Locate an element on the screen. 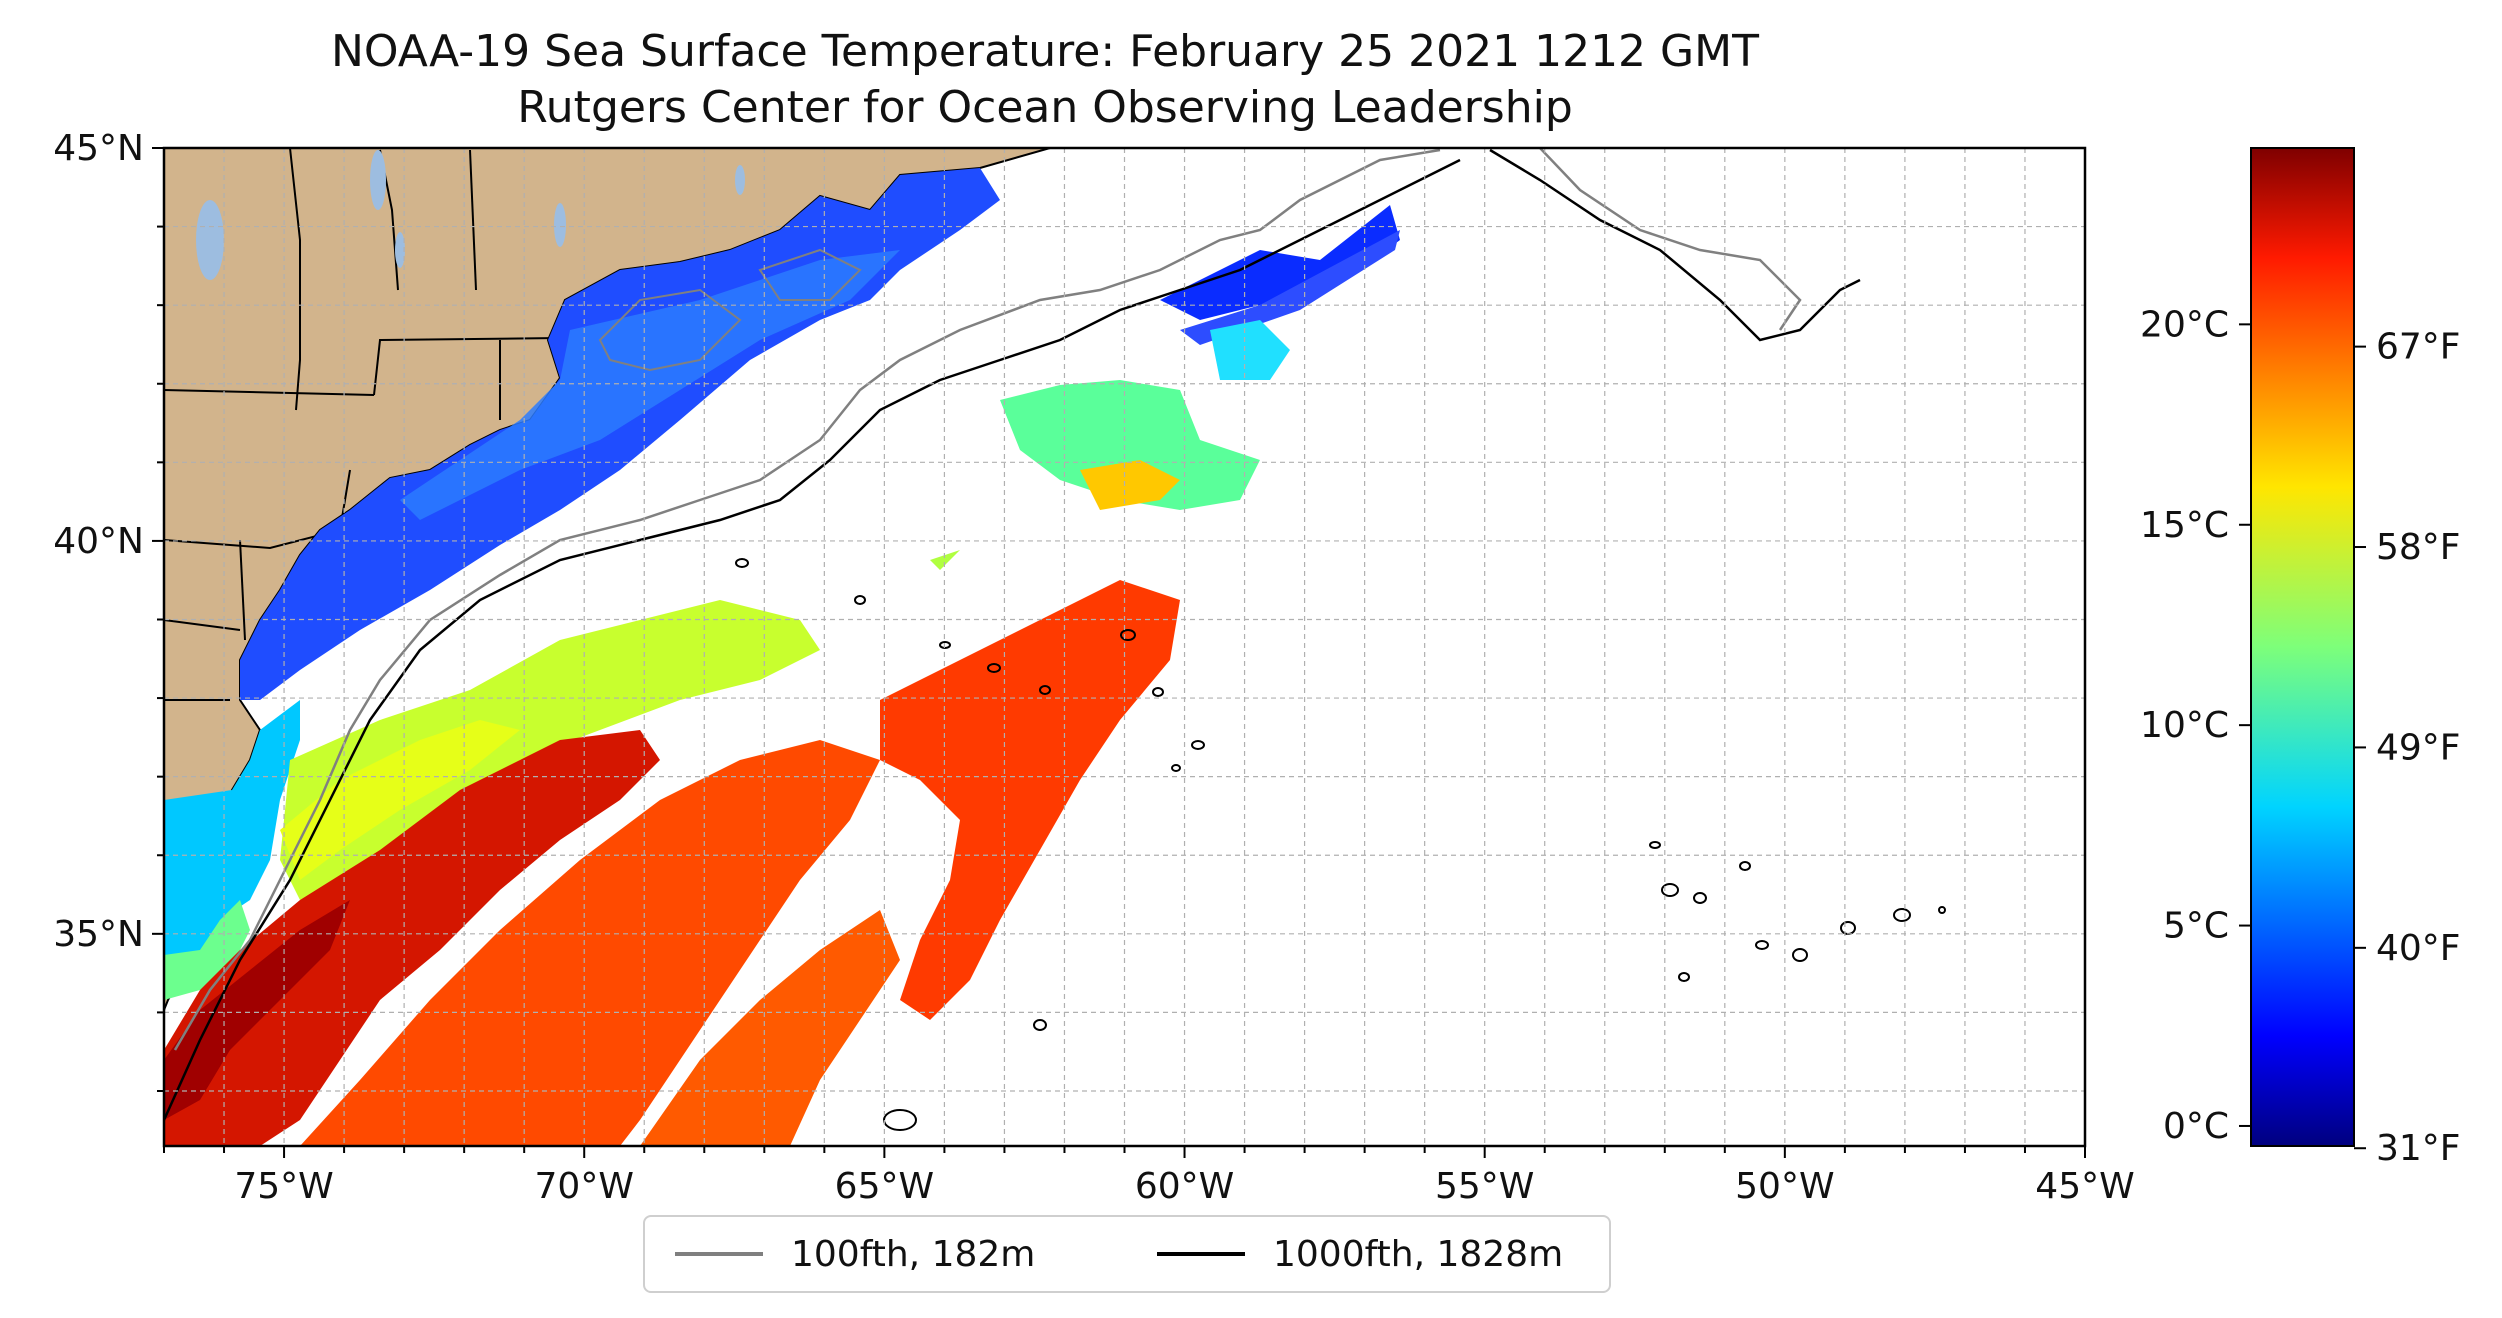  colorbar-label-fahrenheit: 58°F is located at coordinates (2418, 547).